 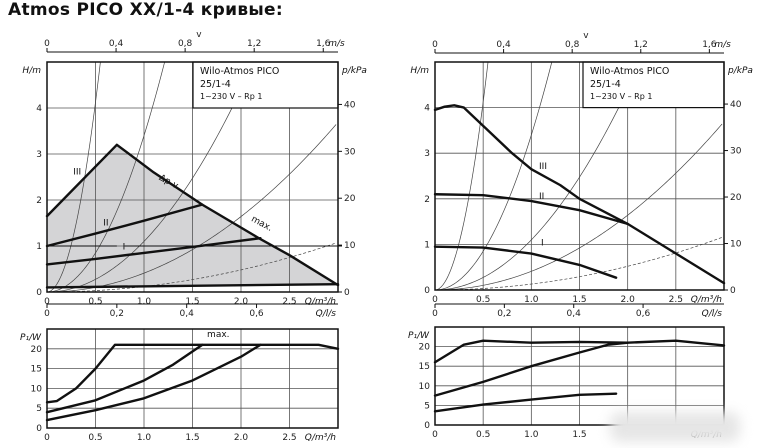 I want to click on velocity-tick-label: 1,6, so click(x=709, y=45).